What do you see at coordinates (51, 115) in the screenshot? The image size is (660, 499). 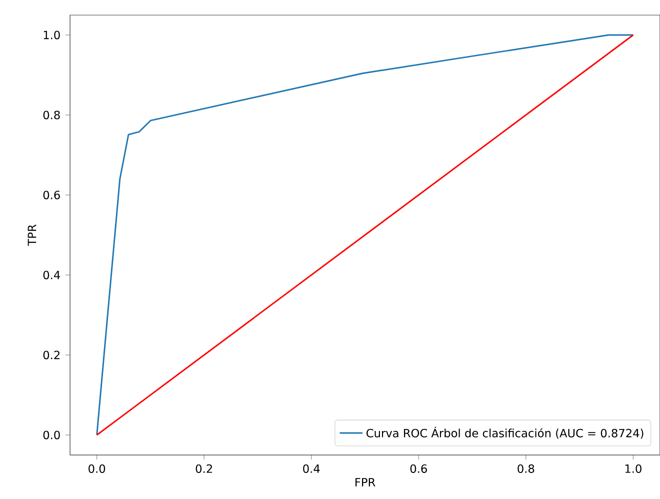 I see `y-tick-label: 0.8` at bounding box center [51, 115].